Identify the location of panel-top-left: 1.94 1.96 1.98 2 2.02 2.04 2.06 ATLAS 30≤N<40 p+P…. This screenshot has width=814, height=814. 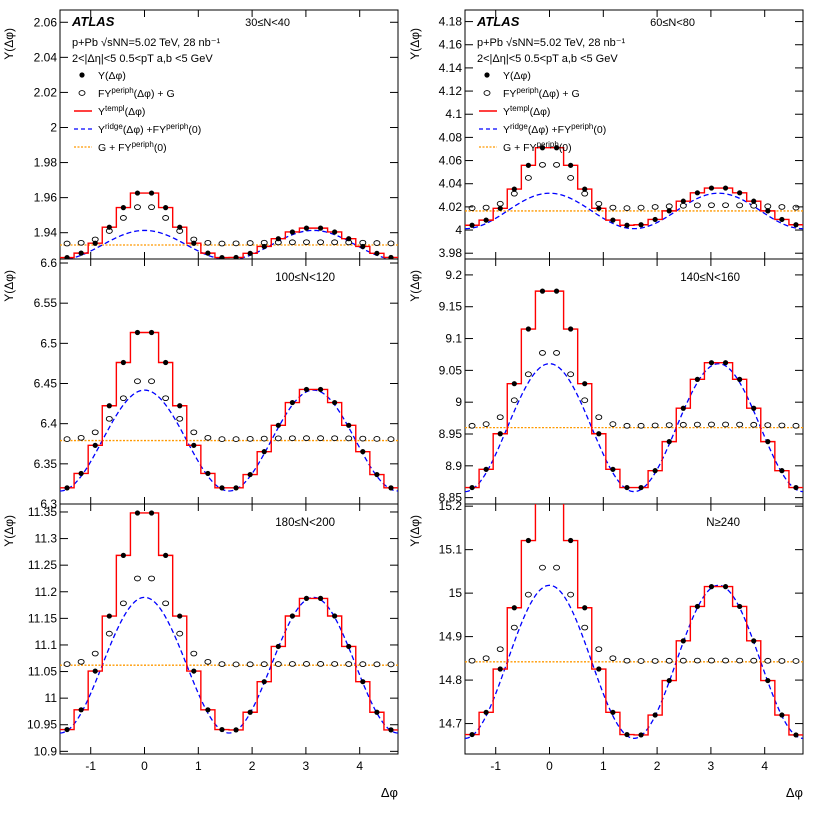
(216, 134).